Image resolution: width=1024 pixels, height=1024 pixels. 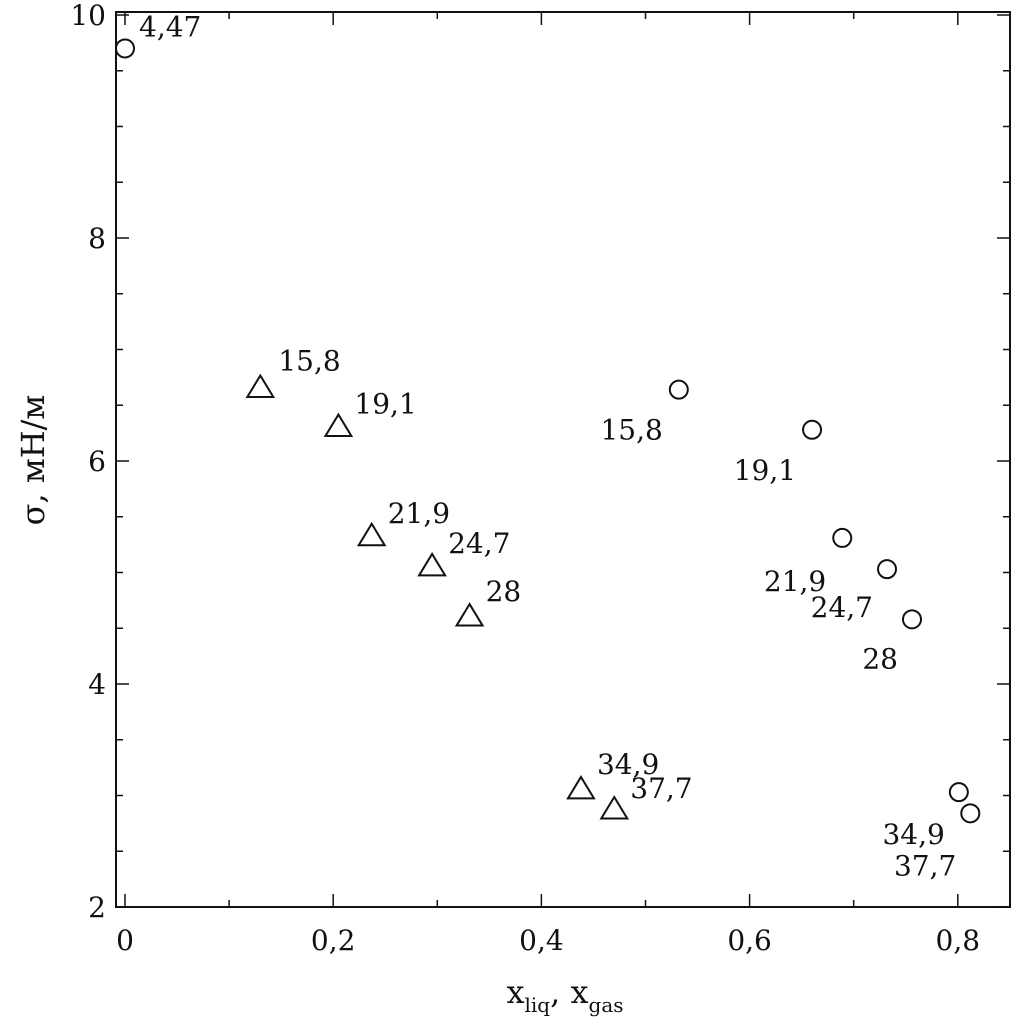 I want to click on x-tick-label: 0, so click(x=125, y=940).